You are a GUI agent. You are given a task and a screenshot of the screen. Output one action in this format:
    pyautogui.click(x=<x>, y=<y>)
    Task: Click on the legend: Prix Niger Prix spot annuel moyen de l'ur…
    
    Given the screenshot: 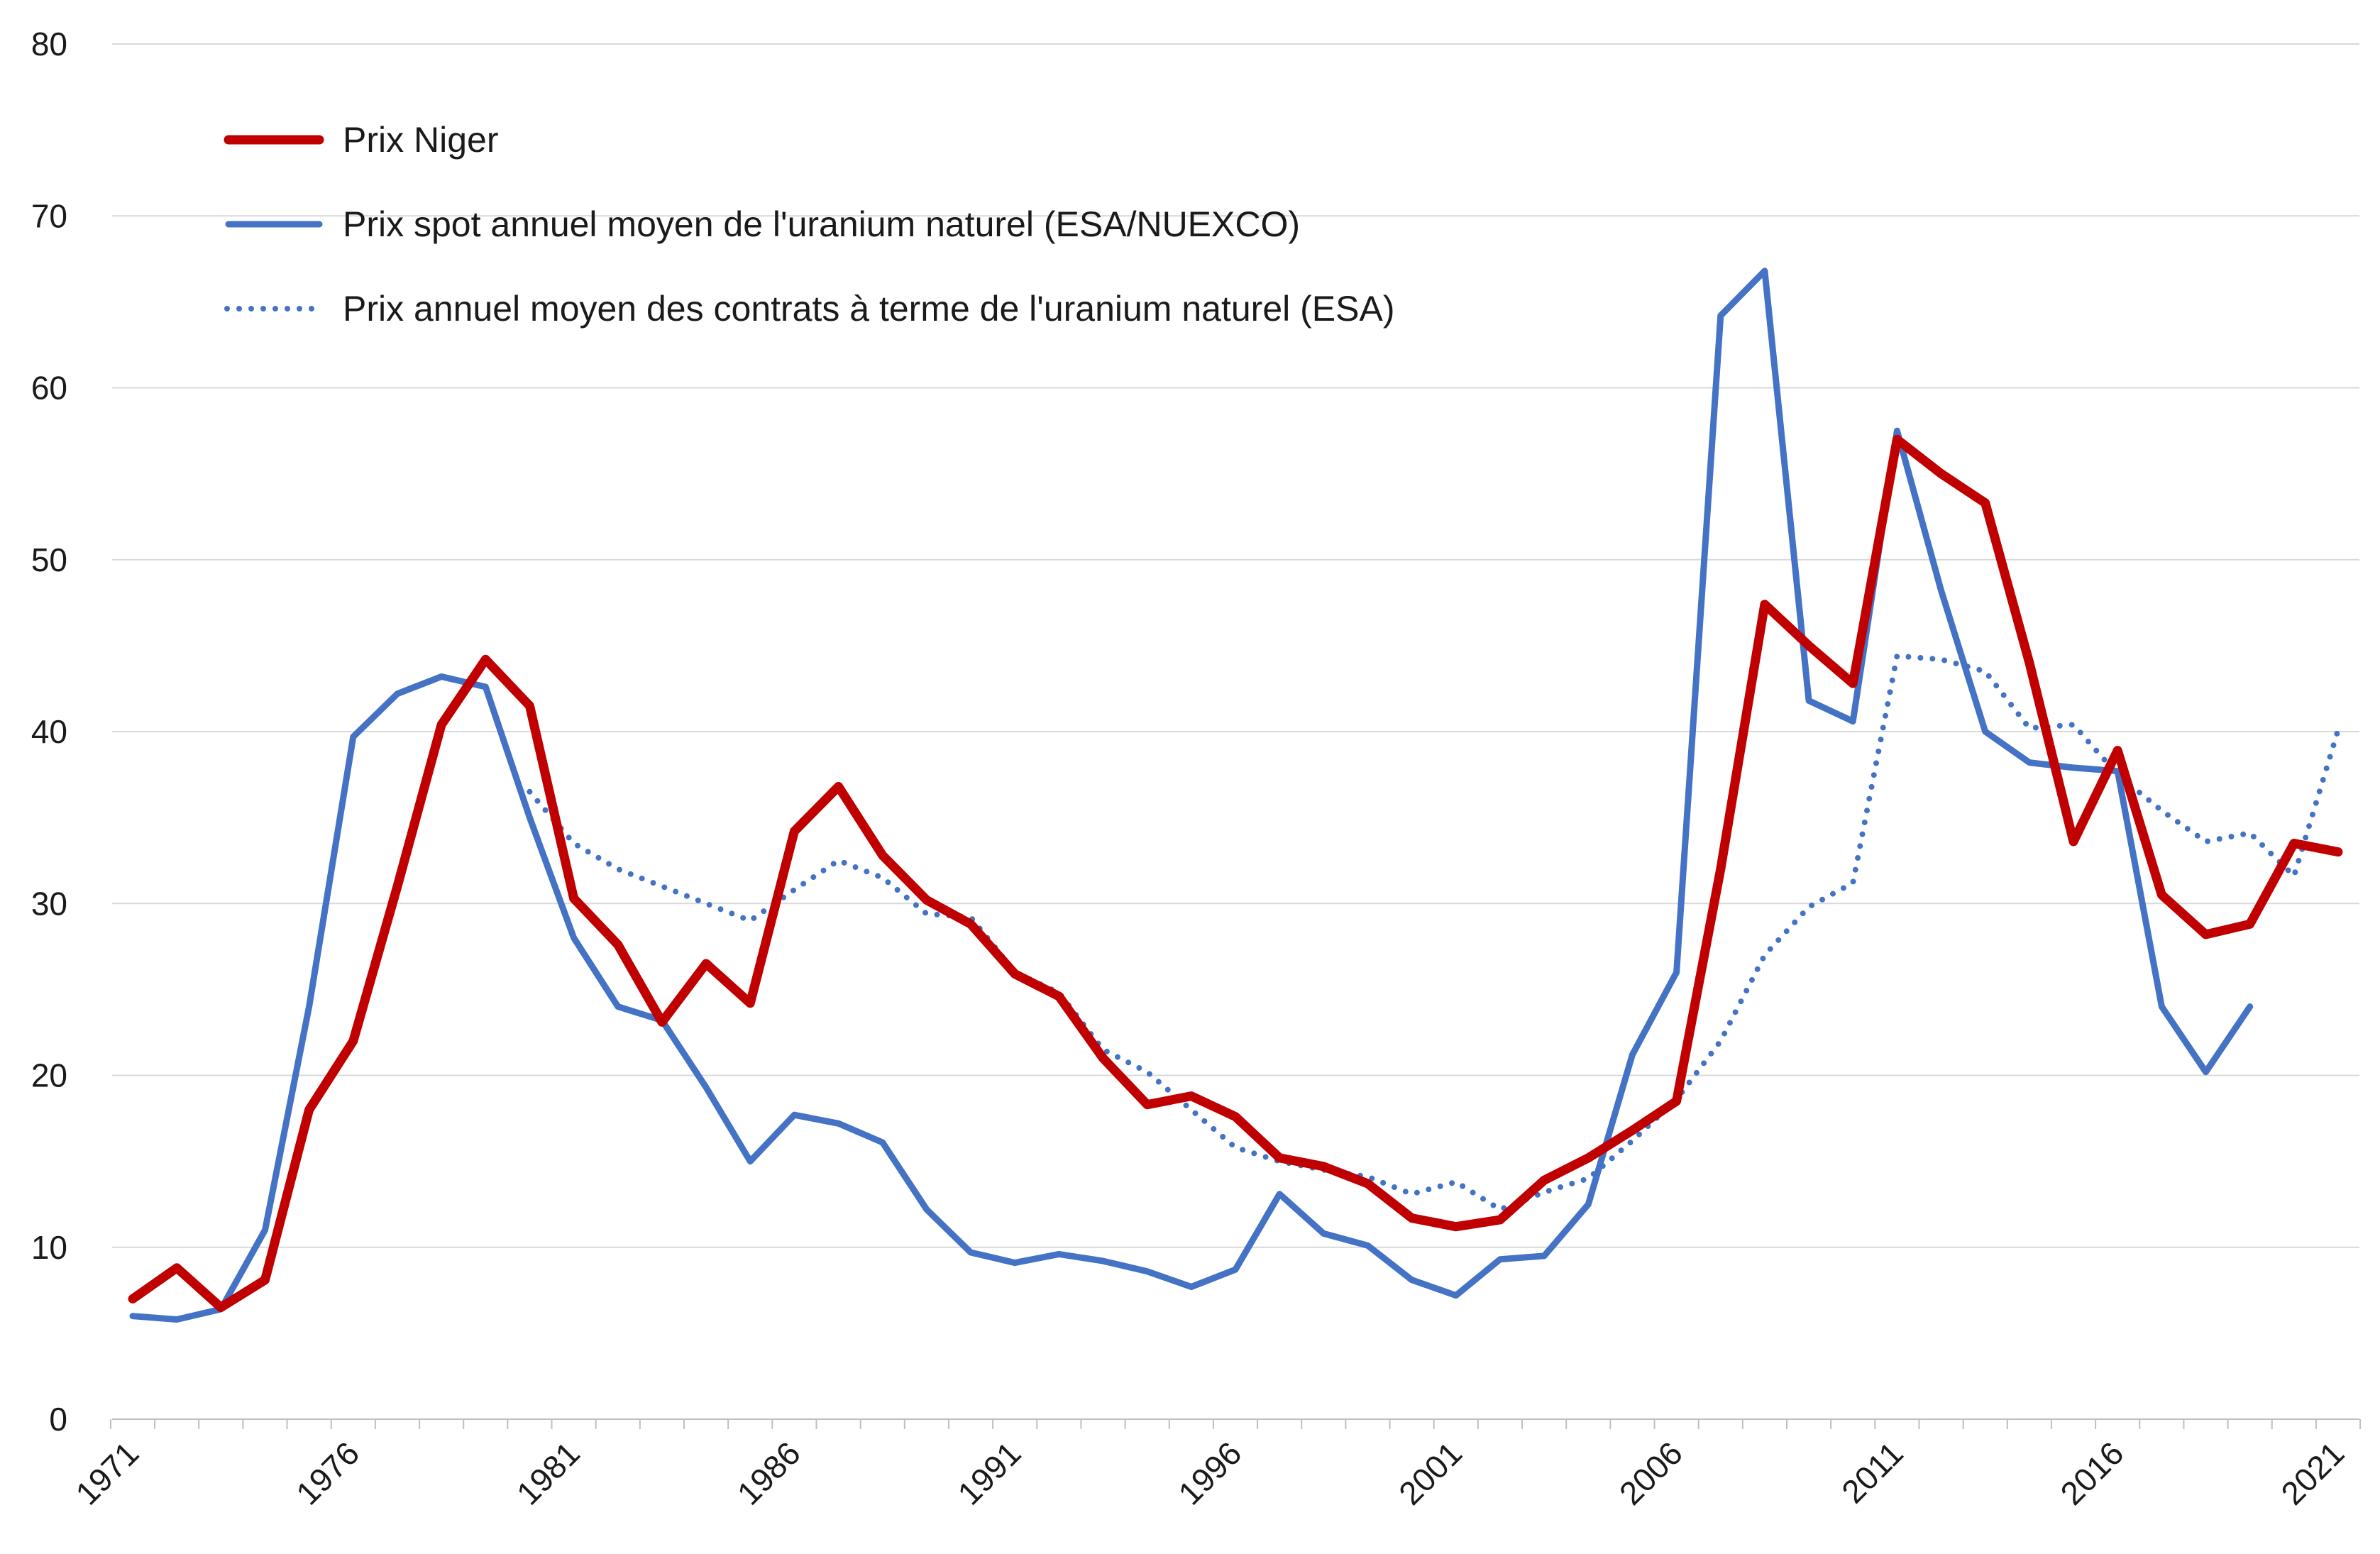 What is the action you would take?
    pyautogui.click(x=809, y=225)
    